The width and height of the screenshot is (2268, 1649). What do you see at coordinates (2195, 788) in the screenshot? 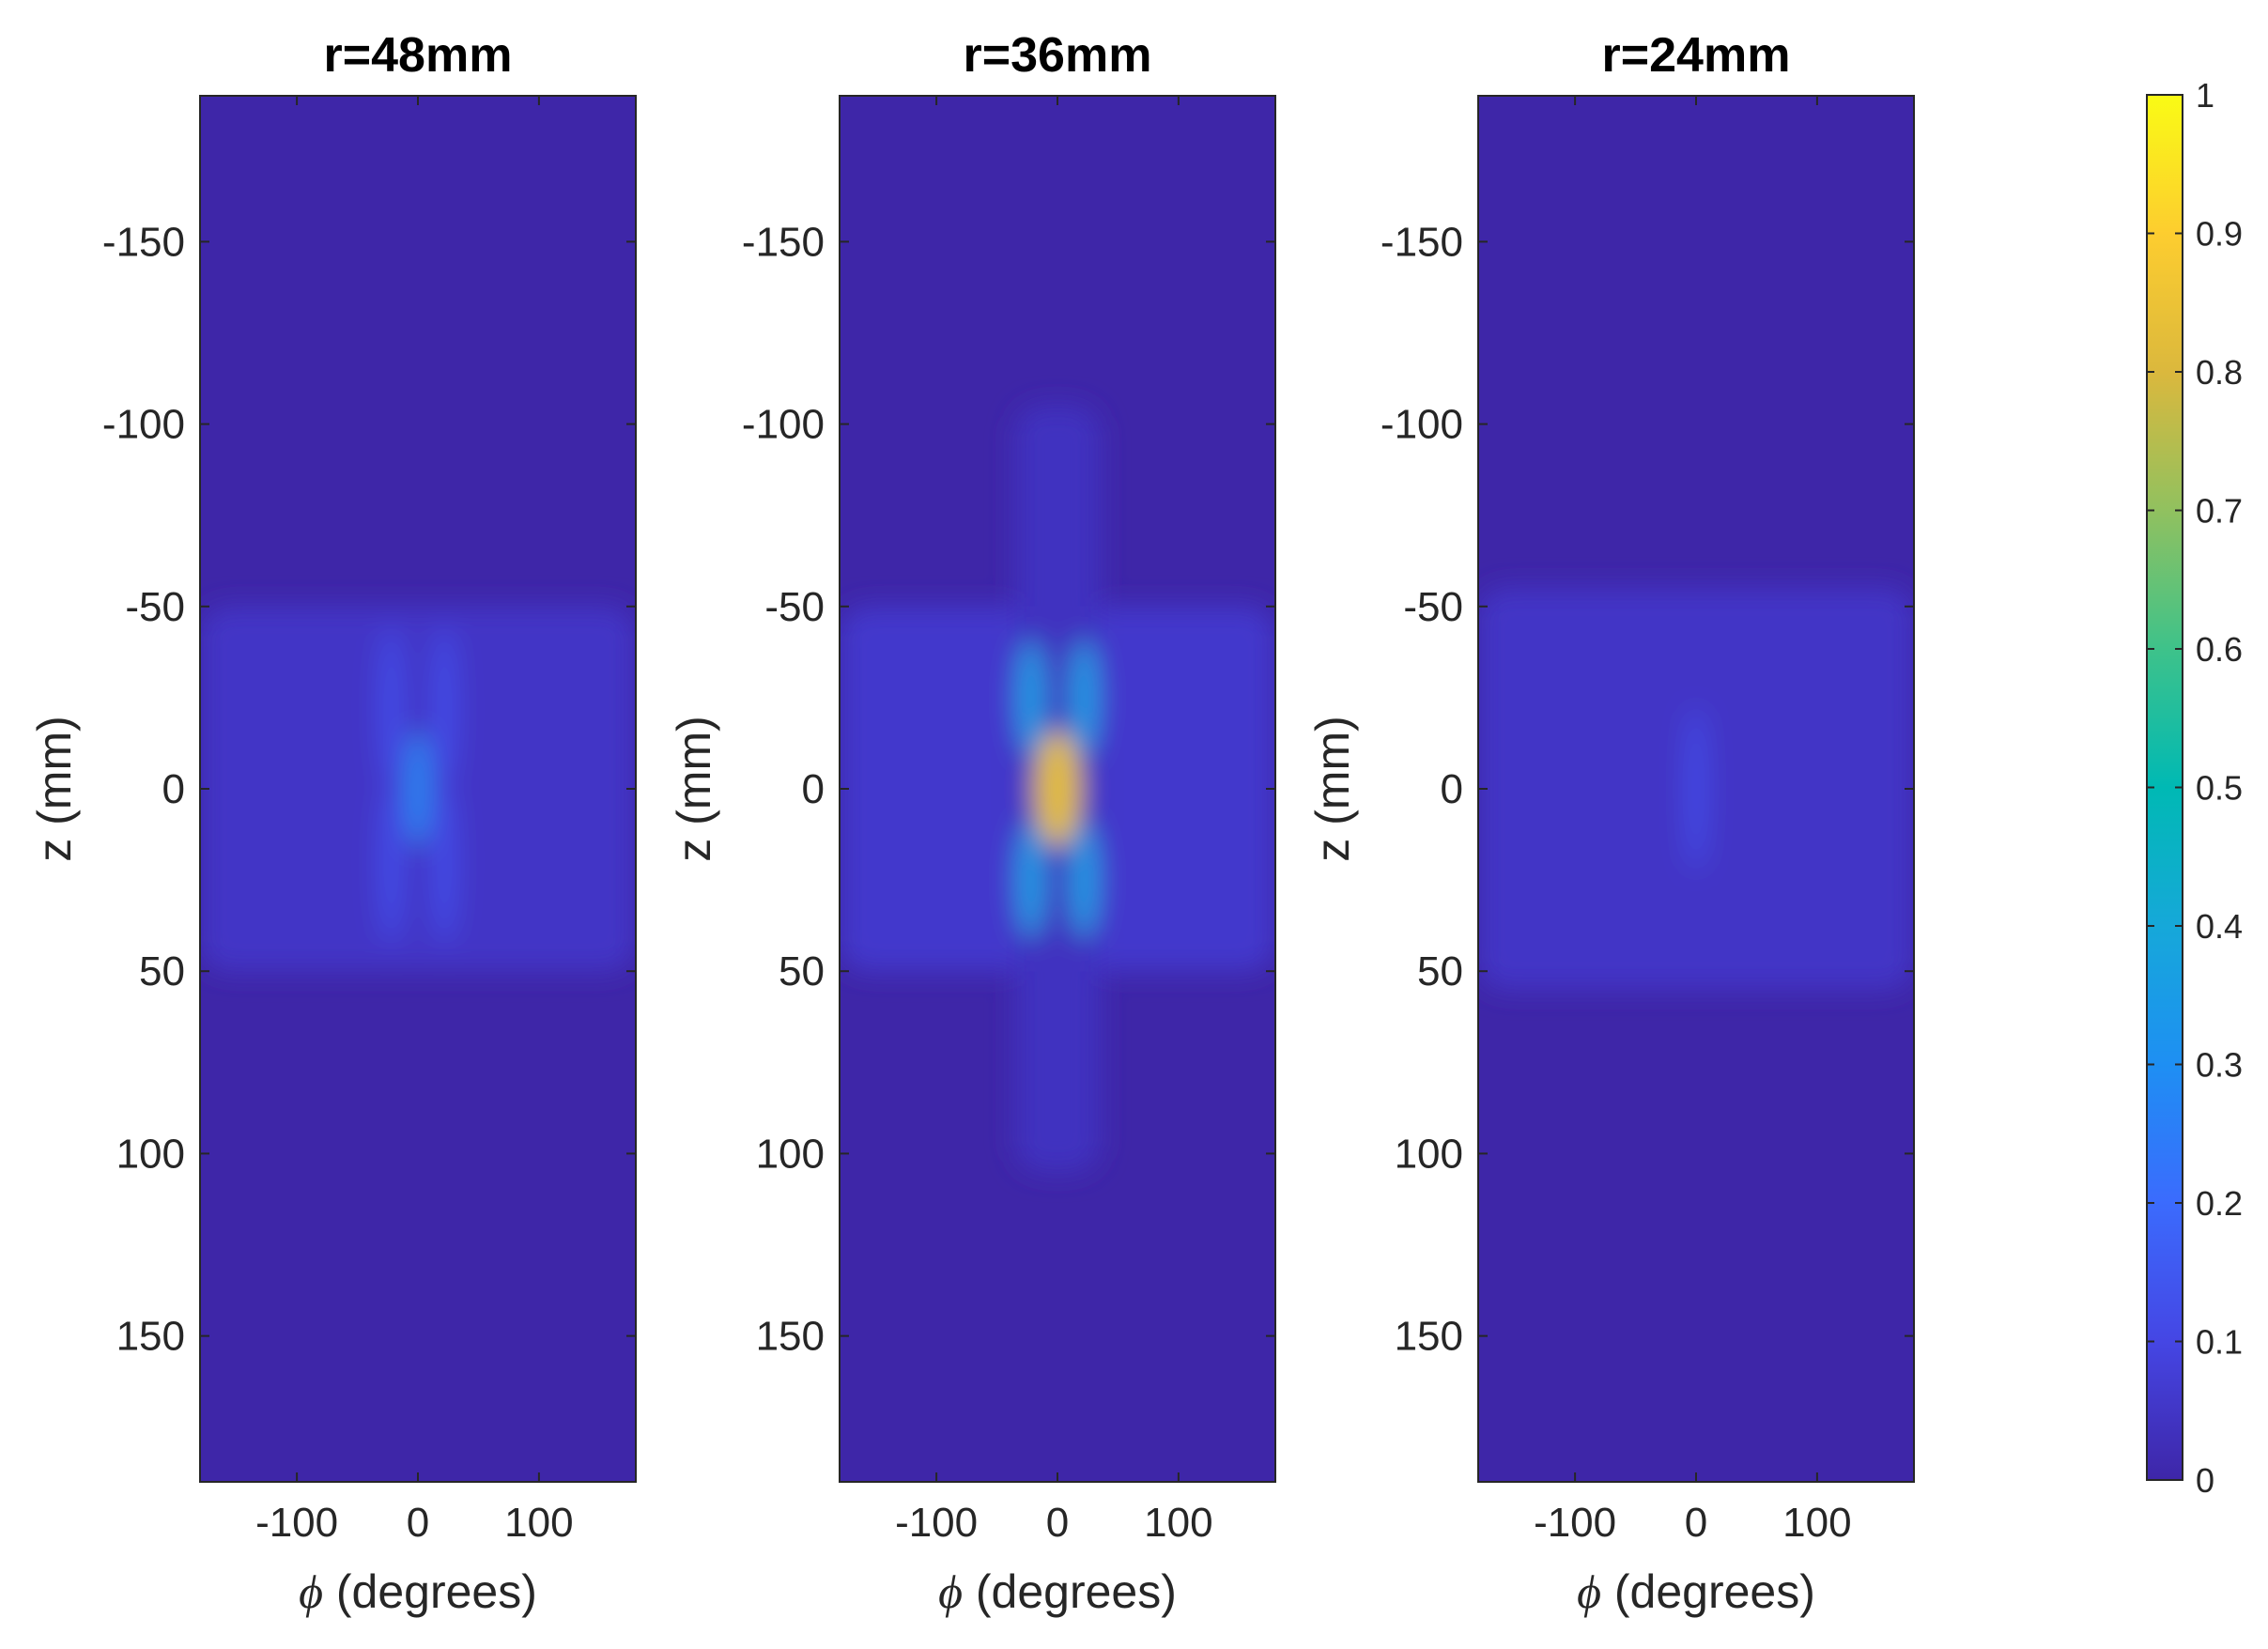
I see `colorbar: 0 0.1 0.2 0.3 0.4 0.5 0.6 0.7 0.8 0.9 1` at bounding box center [2195, 788].